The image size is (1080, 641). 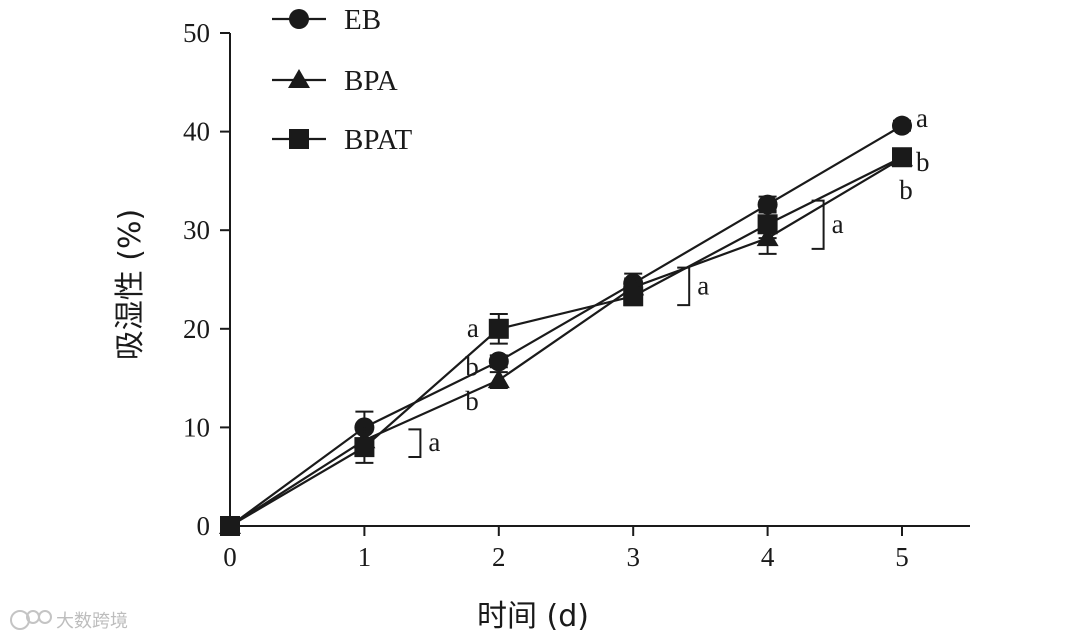 I want to click on x-axis-title: 时间 (d), so click(x=533, y=616).